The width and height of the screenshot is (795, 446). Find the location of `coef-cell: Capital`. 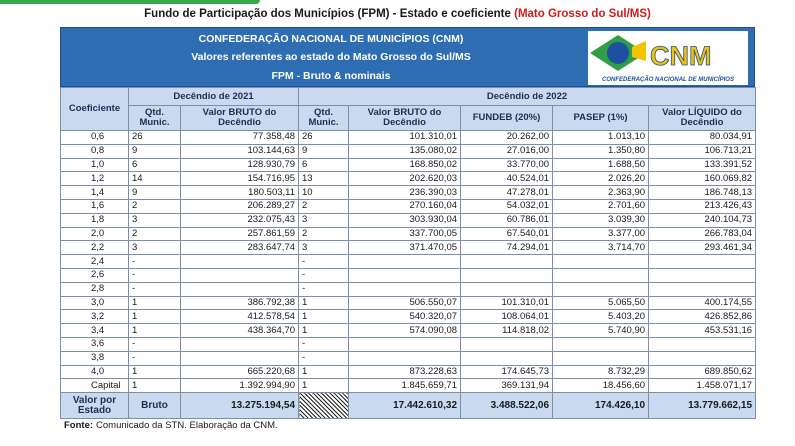

coef-cell: Capital is located at coordinates (94, 386).